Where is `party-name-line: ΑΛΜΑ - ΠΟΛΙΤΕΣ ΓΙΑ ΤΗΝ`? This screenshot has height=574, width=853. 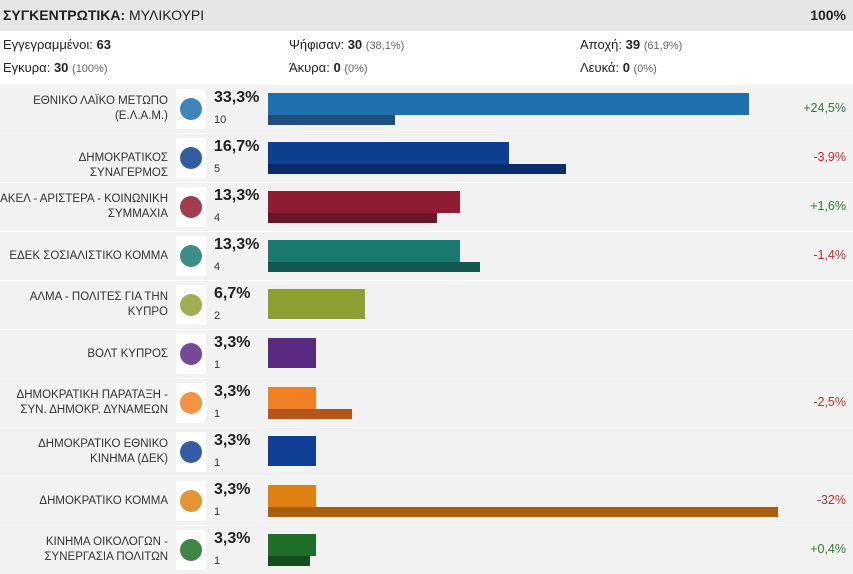 party-name-line: ΑΛΜΑ - ΠΟΛΙΤΕΣ ΓΙΑ ΤΗΝ is located at coordinates (98, 297).